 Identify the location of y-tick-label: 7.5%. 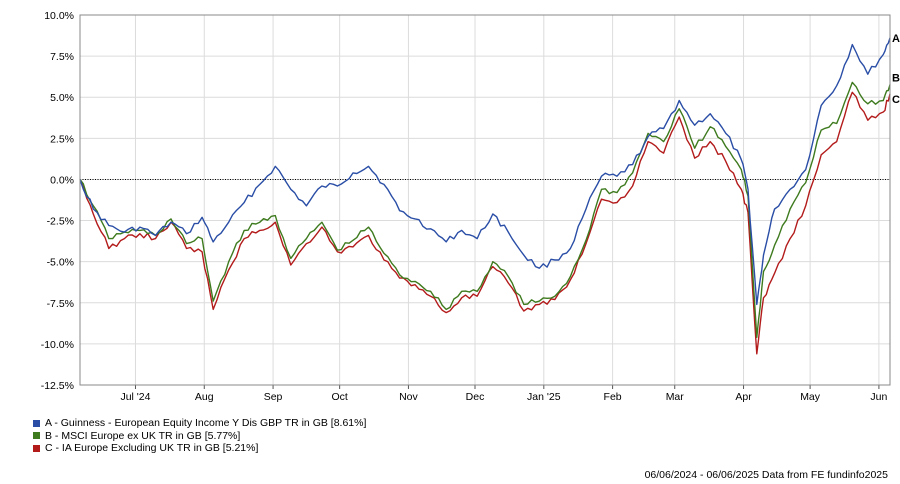
(62, 57).